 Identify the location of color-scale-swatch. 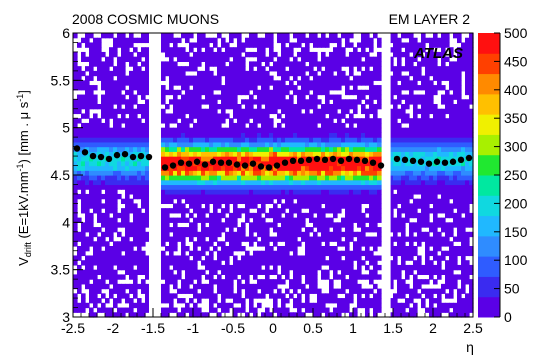
(489, 185).